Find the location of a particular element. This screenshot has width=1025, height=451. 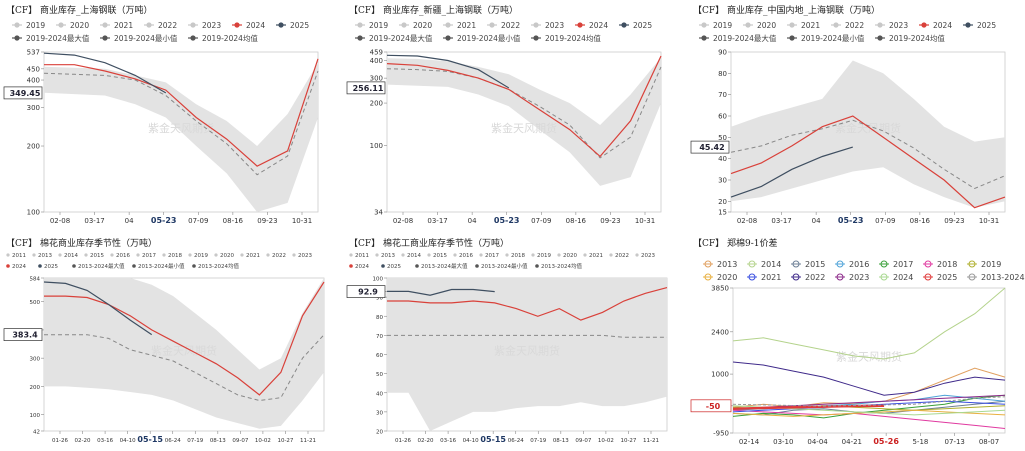

legend-item: 2014 is located at coordinates (414, 256).